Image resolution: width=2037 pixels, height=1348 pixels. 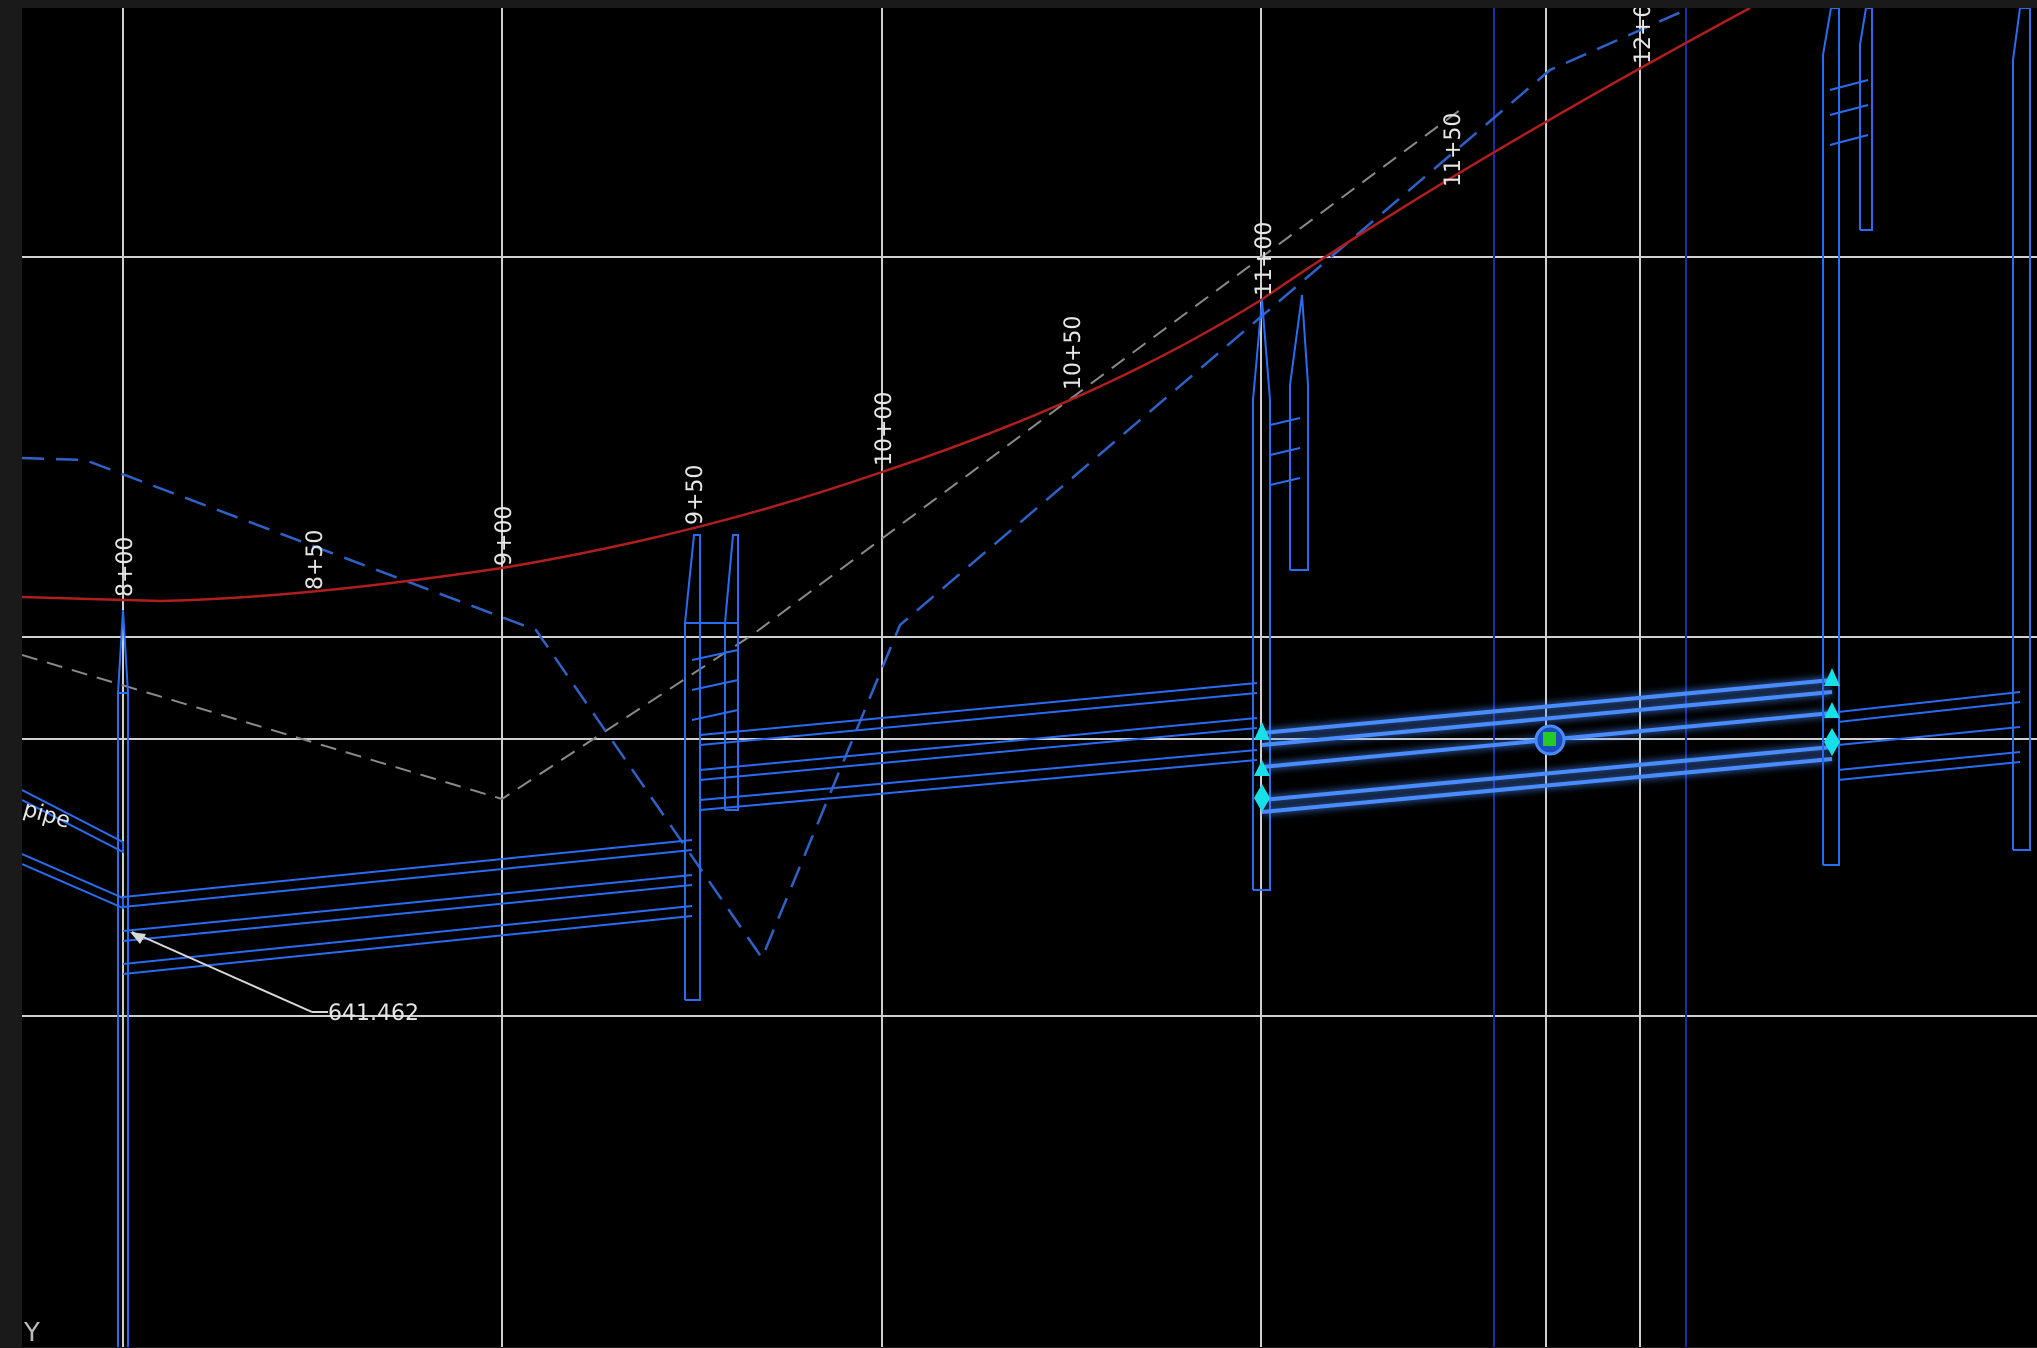 What do you see at coordinates (1073, 353) in the screenshot?
I see `station-label: 10+50` at bounding box center [1073, 353].